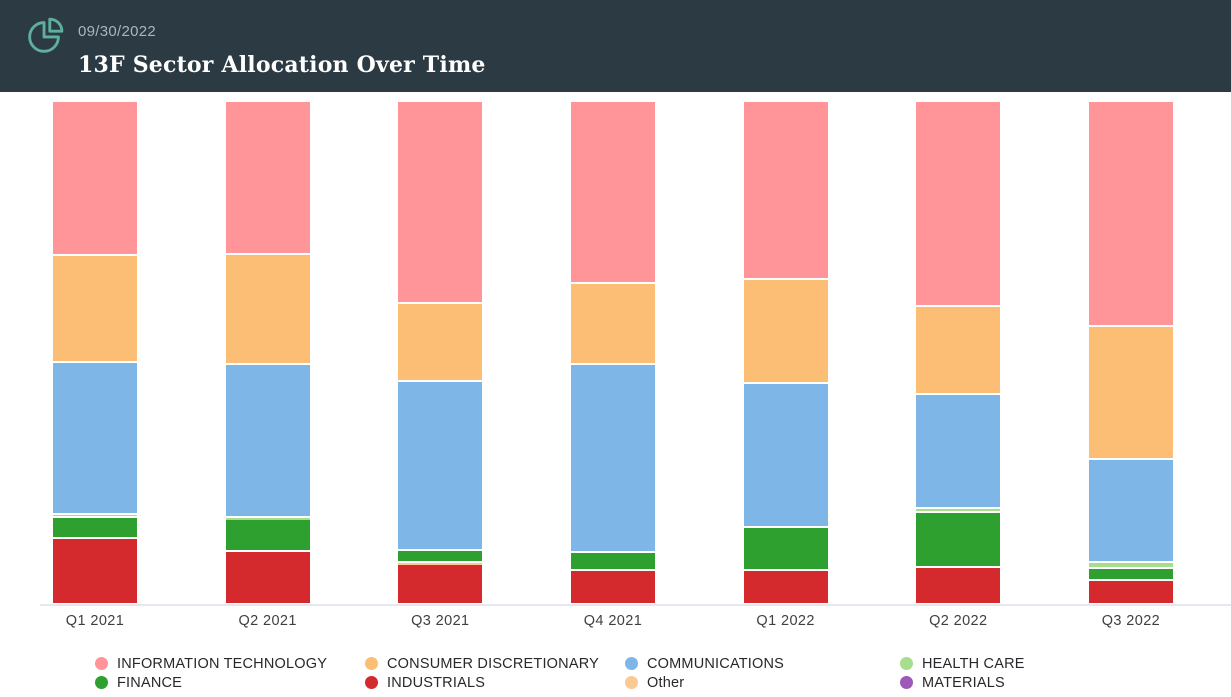 The width and height of the screenshot is (1231, 697). I want to click on bar-segment-industrials-q4-2021, so click(612, 587).